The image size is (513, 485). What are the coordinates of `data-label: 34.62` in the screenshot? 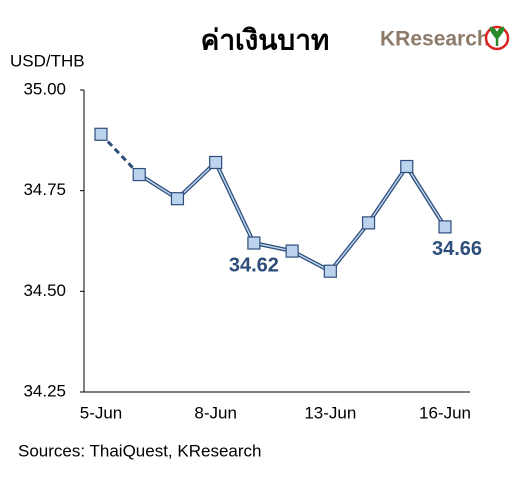 It's located at (254, 265).